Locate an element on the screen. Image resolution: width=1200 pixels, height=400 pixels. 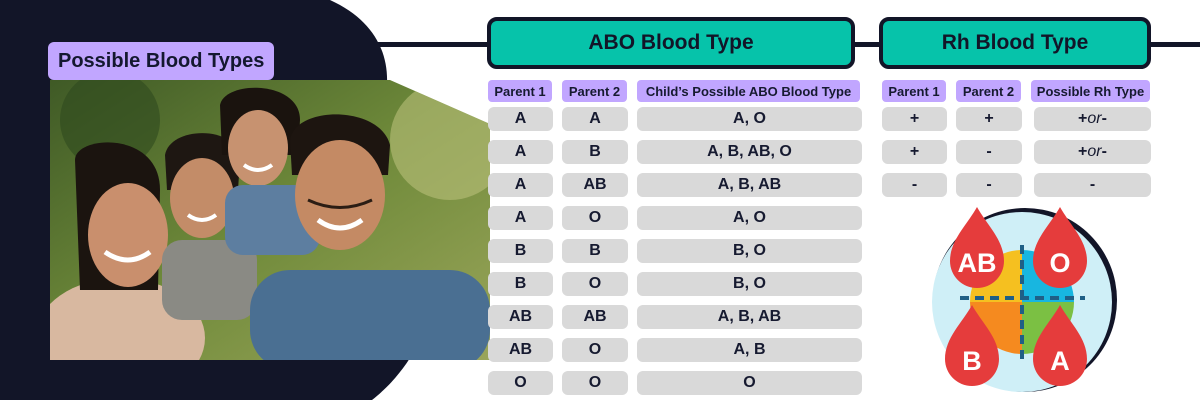
abo-row5-parent1: B is located at coordinates (520, 251).